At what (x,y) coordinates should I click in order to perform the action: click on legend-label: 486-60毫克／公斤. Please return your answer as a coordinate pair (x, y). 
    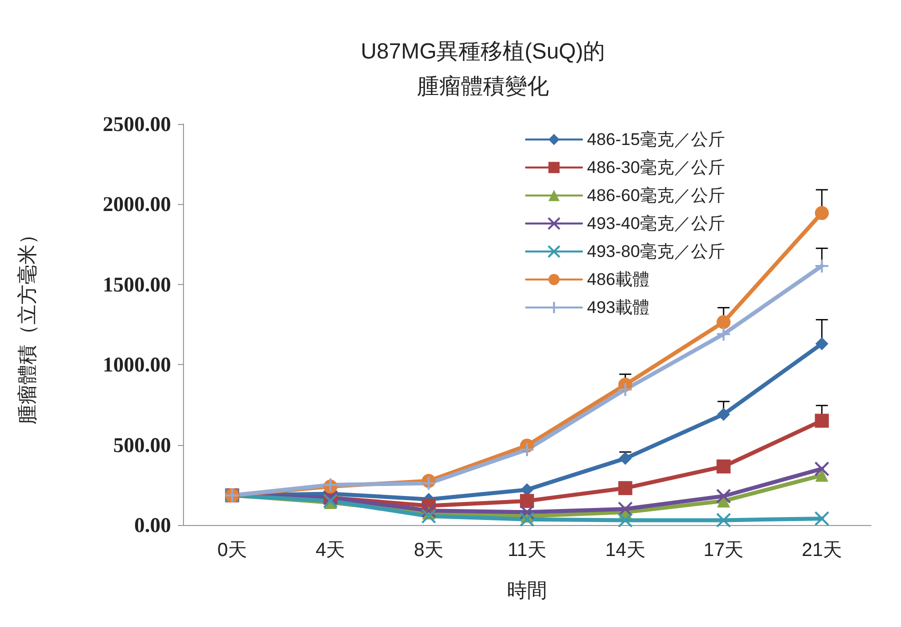
    Looking at the image, I should click on (656, 195).